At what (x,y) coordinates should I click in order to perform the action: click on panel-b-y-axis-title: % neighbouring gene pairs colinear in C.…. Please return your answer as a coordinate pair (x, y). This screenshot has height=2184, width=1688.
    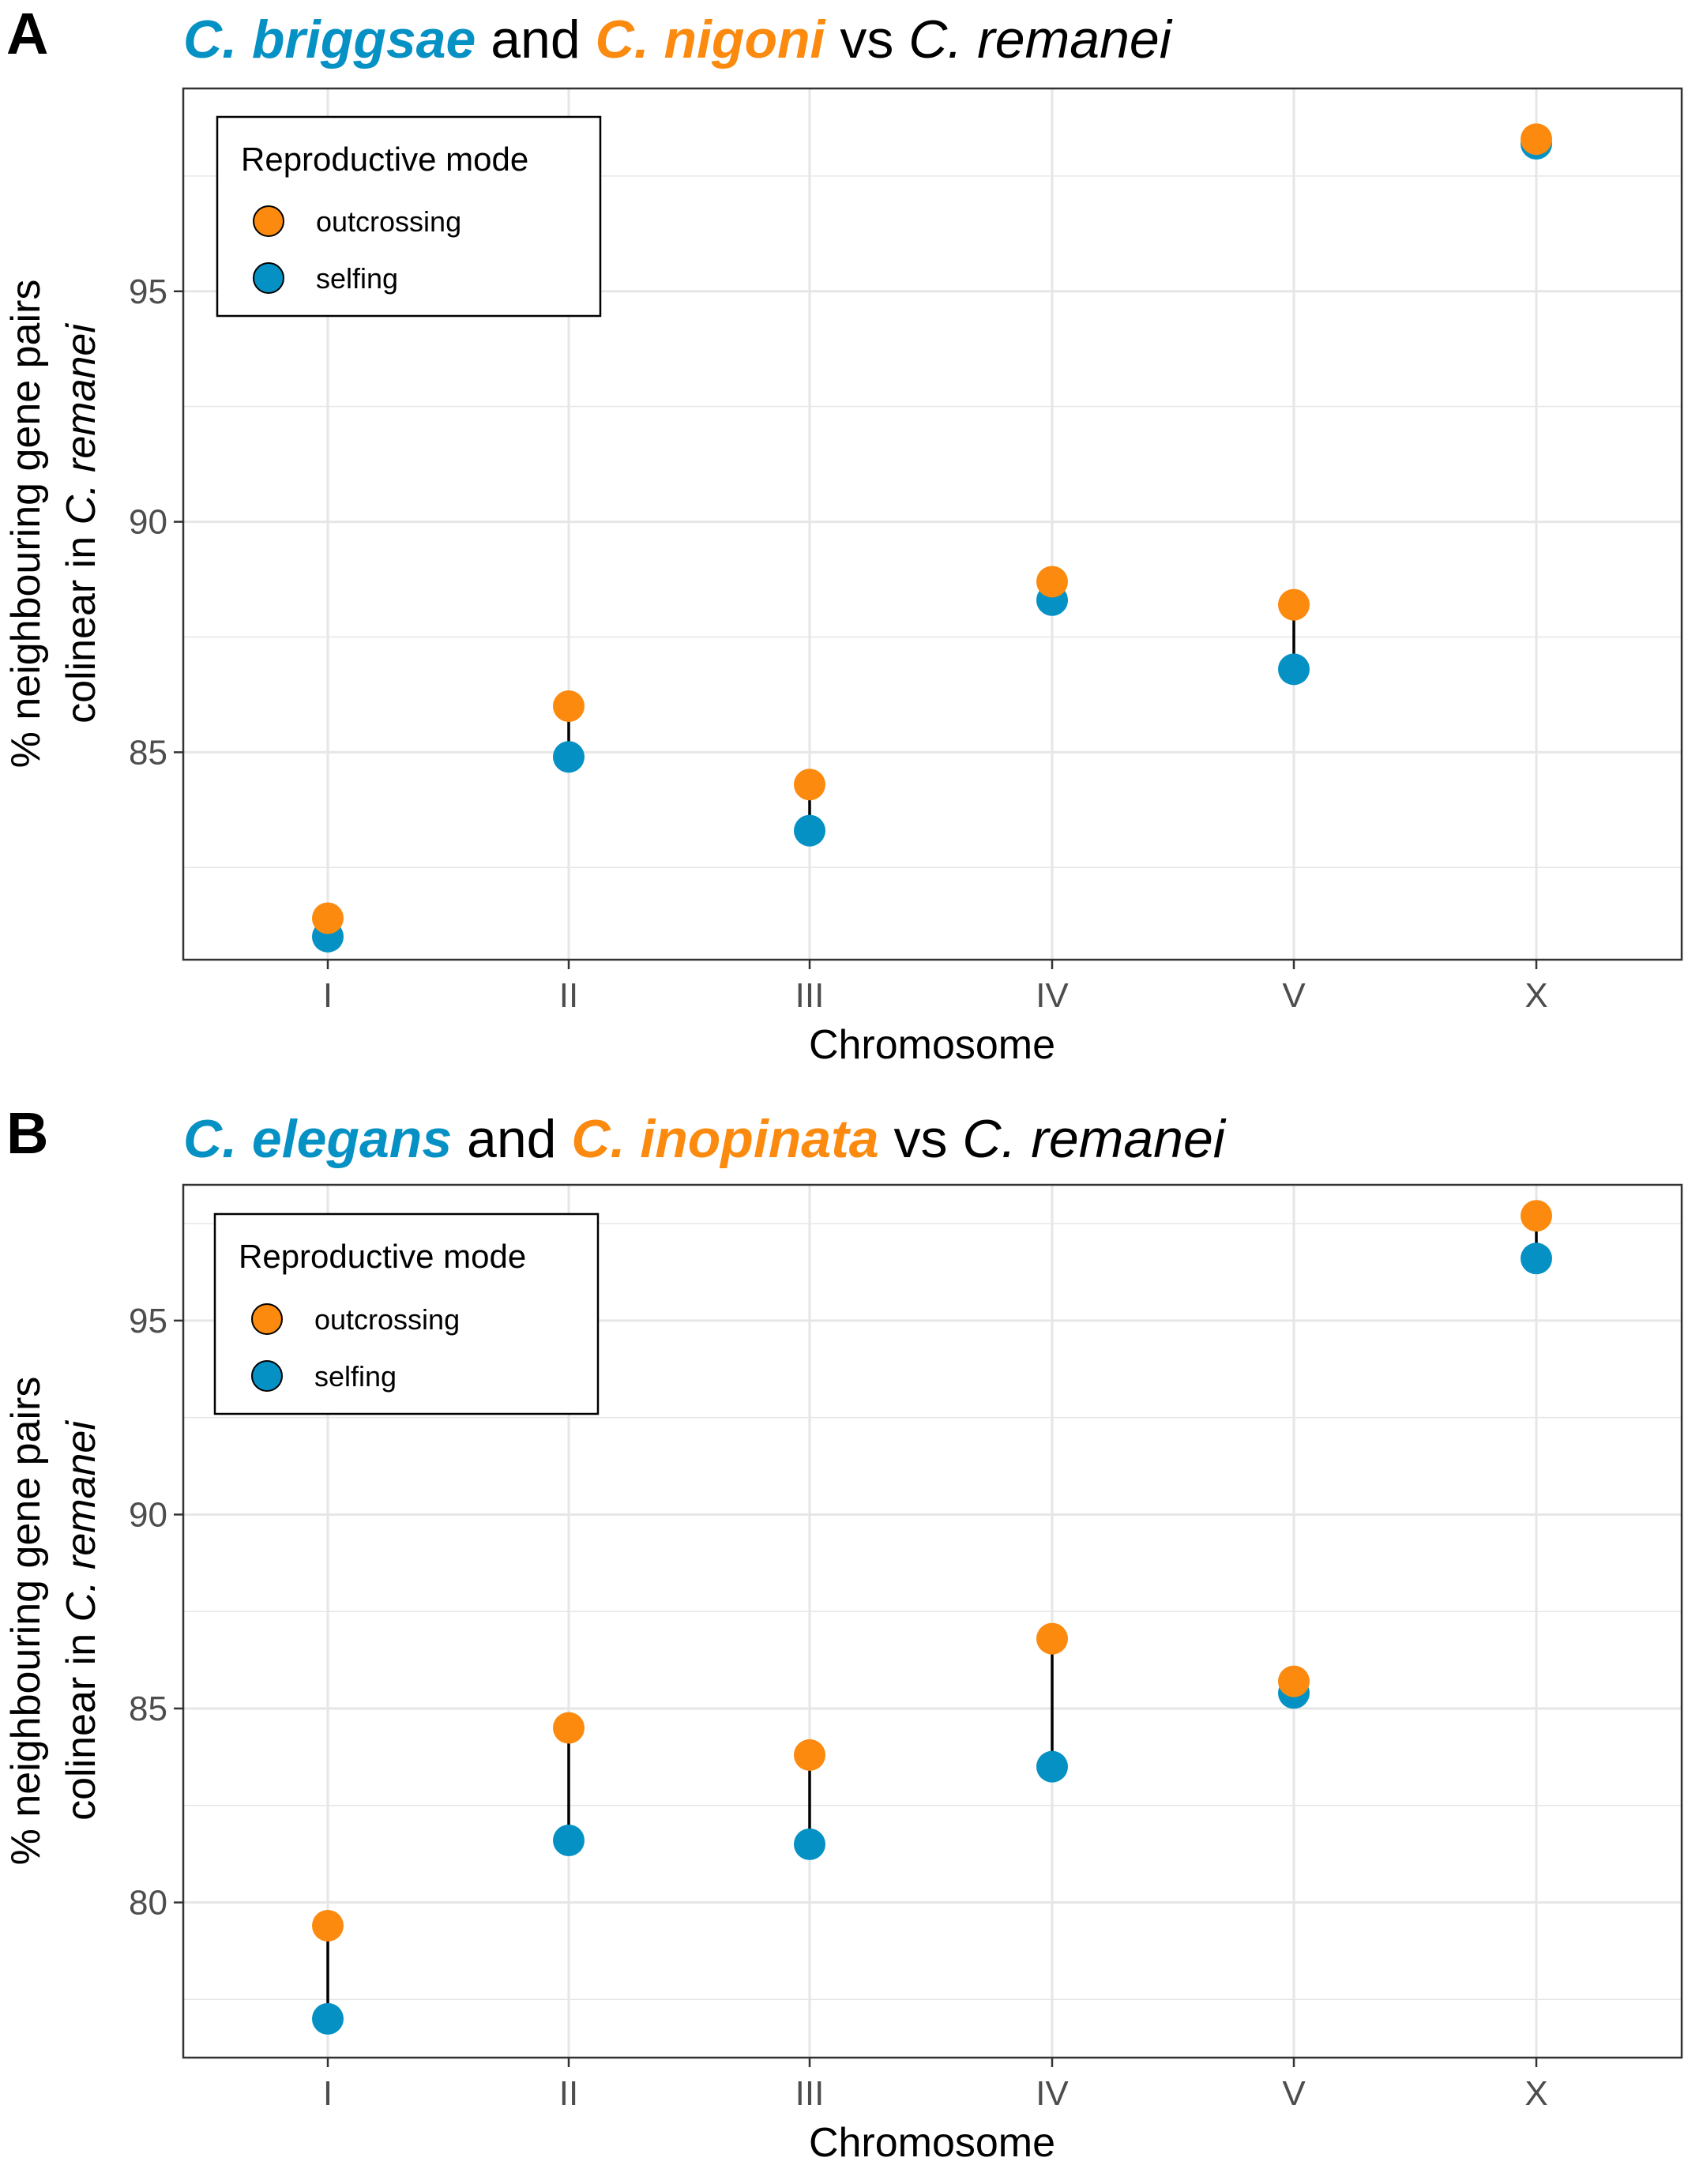
    Looking at the image, I should click on (53, 1621).